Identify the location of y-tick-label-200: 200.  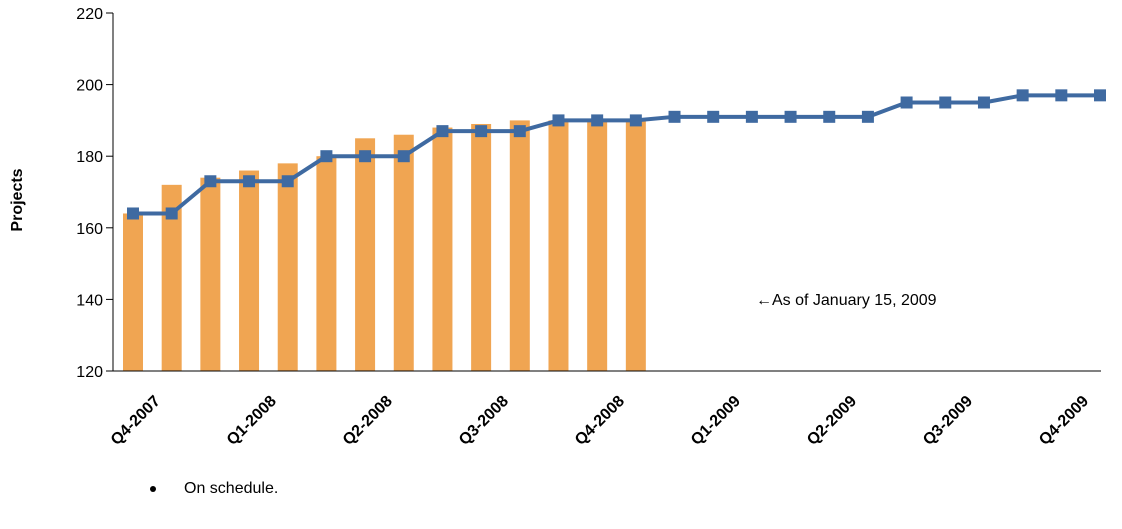
(89, 86).